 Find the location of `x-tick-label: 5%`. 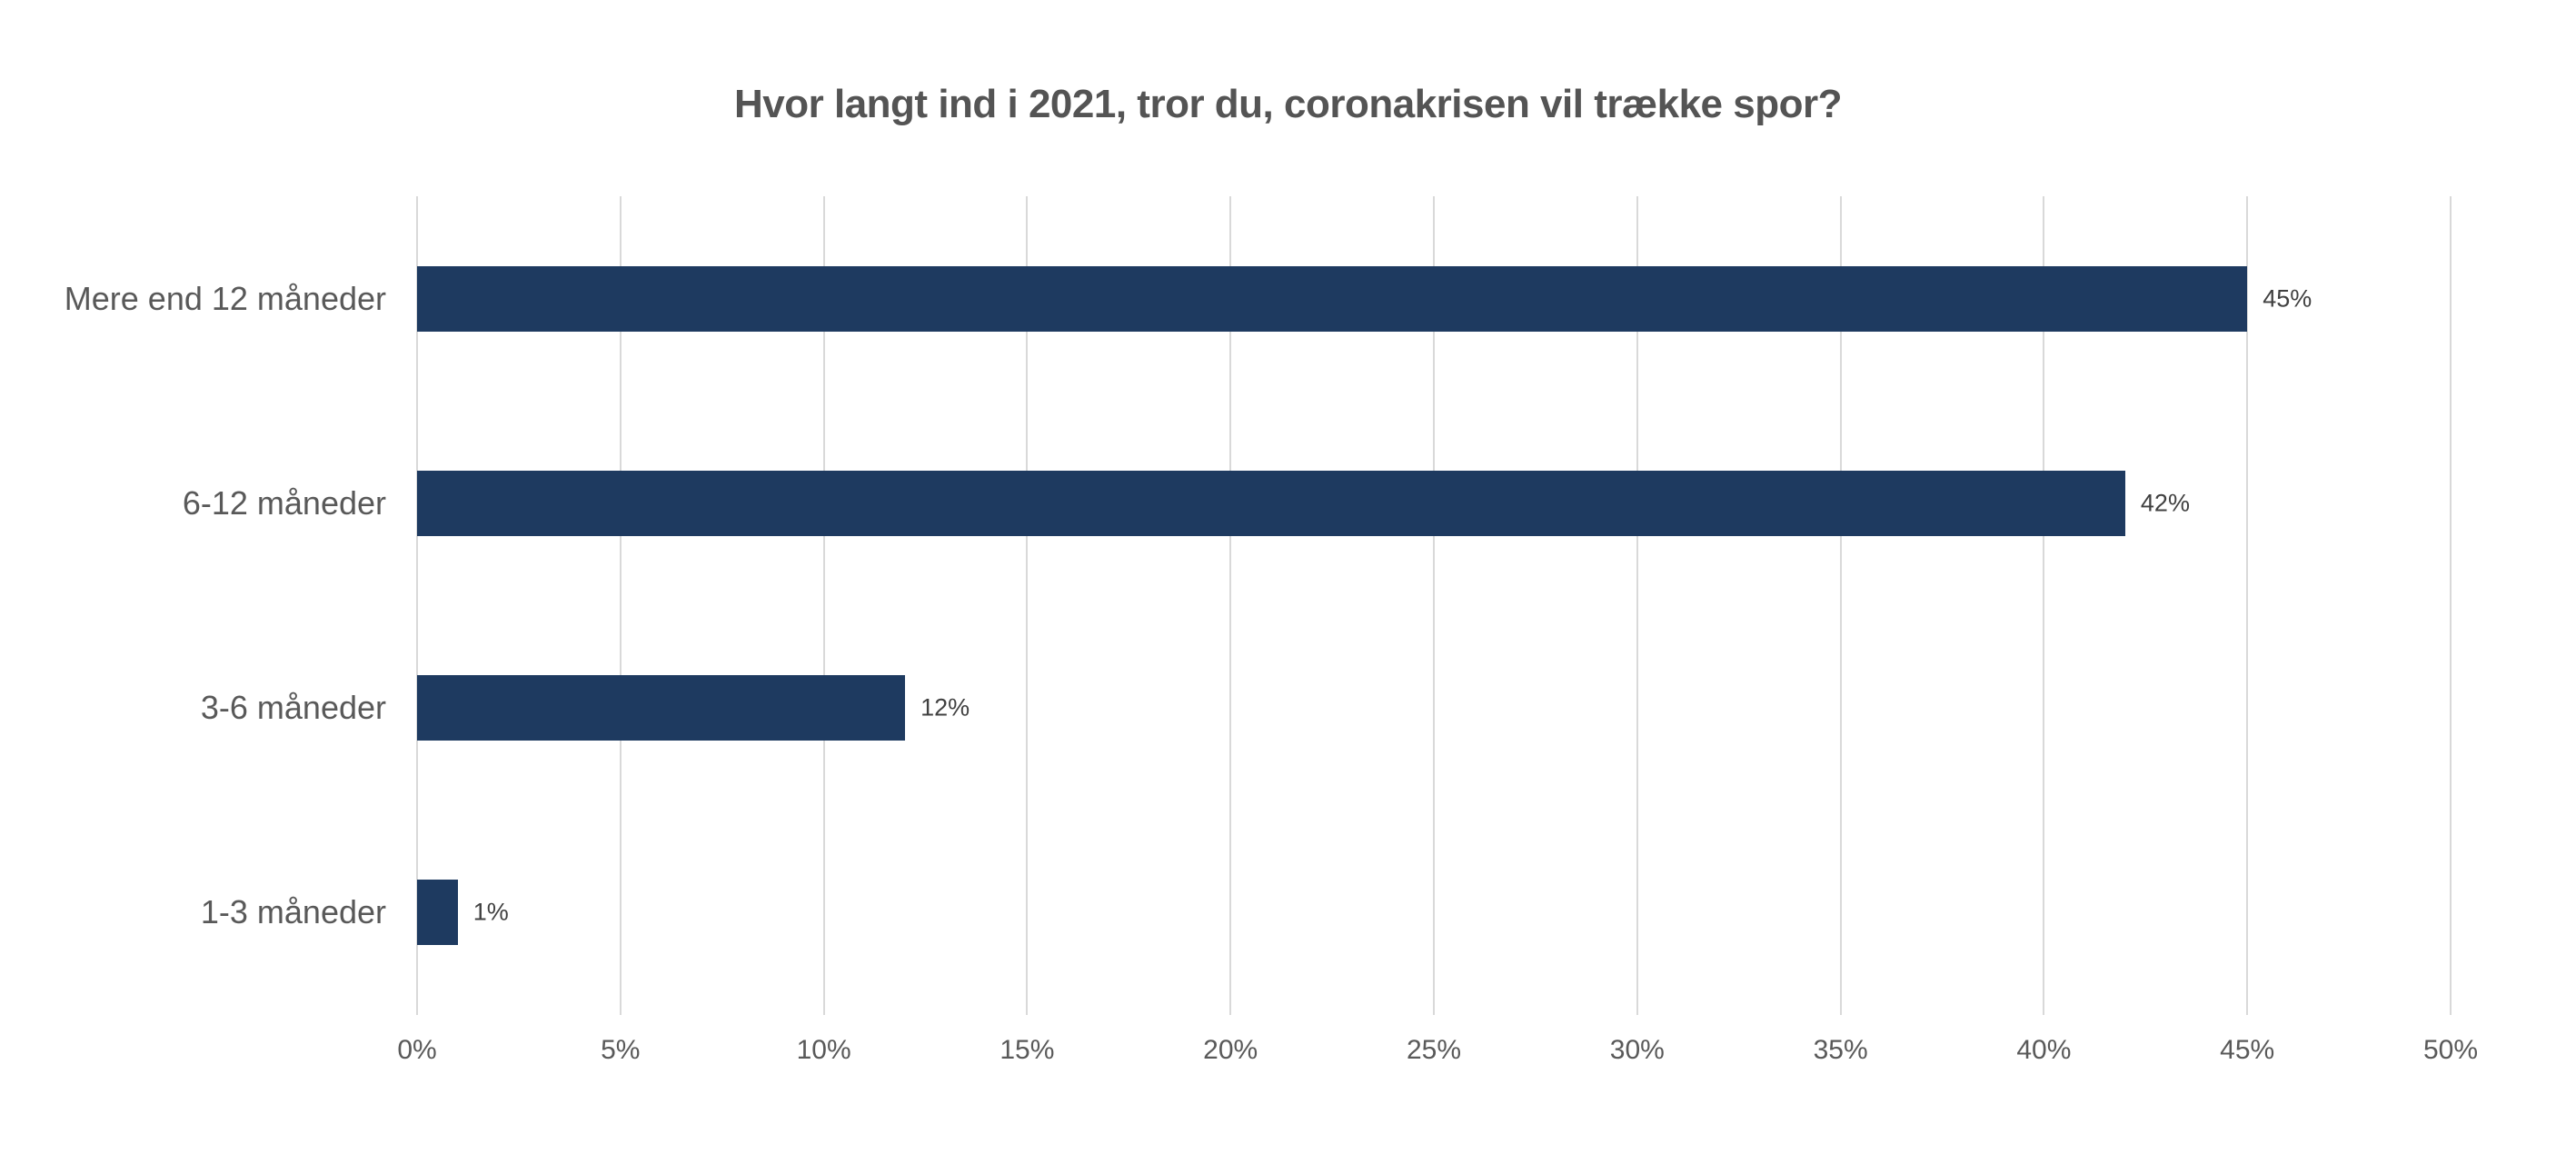

x-tick-label: 5% is located at coordinates (621, 1050).